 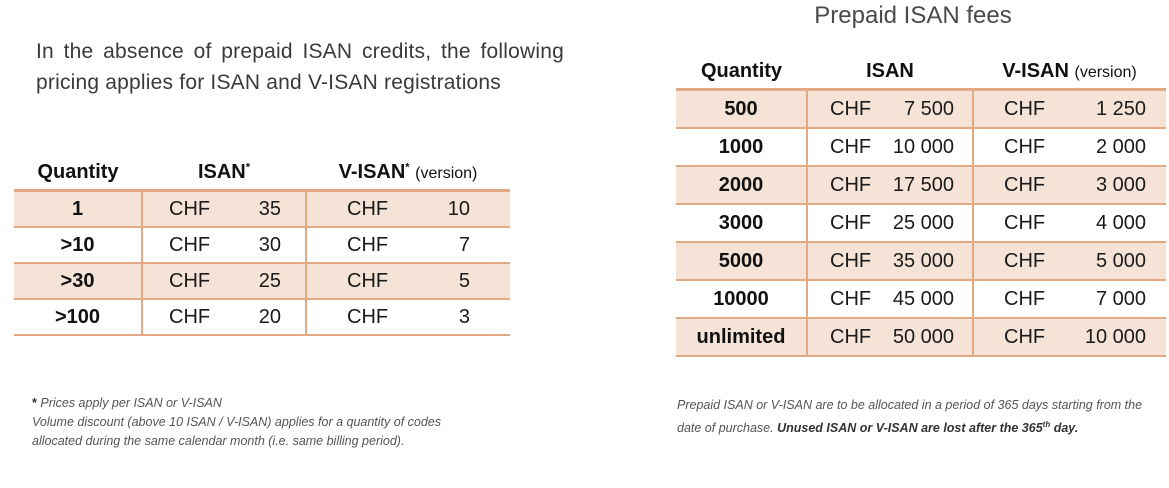 I want to click on price: 7, so click(x=464, y=244).